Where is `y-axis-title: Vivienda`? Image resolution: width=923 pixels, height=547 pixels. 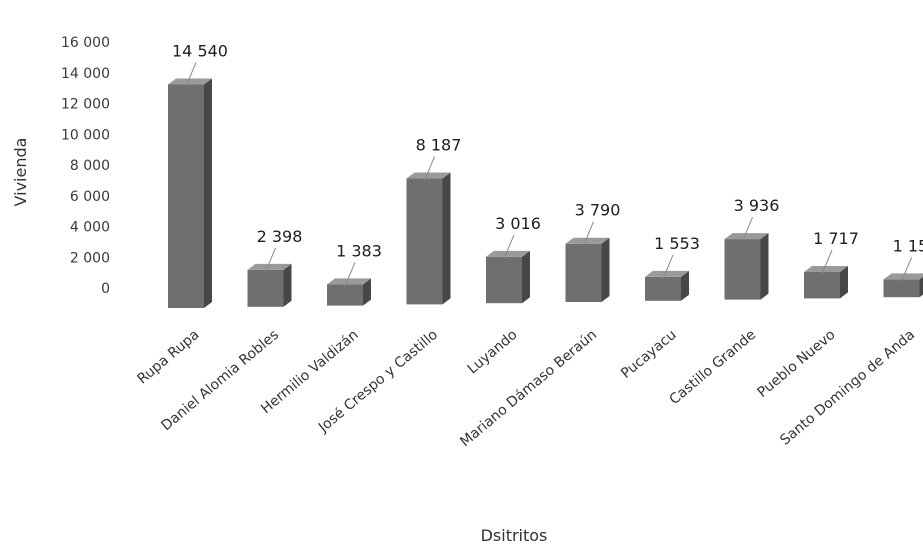
y-axis-title: Vivienda is located at coordinates (20, 172).